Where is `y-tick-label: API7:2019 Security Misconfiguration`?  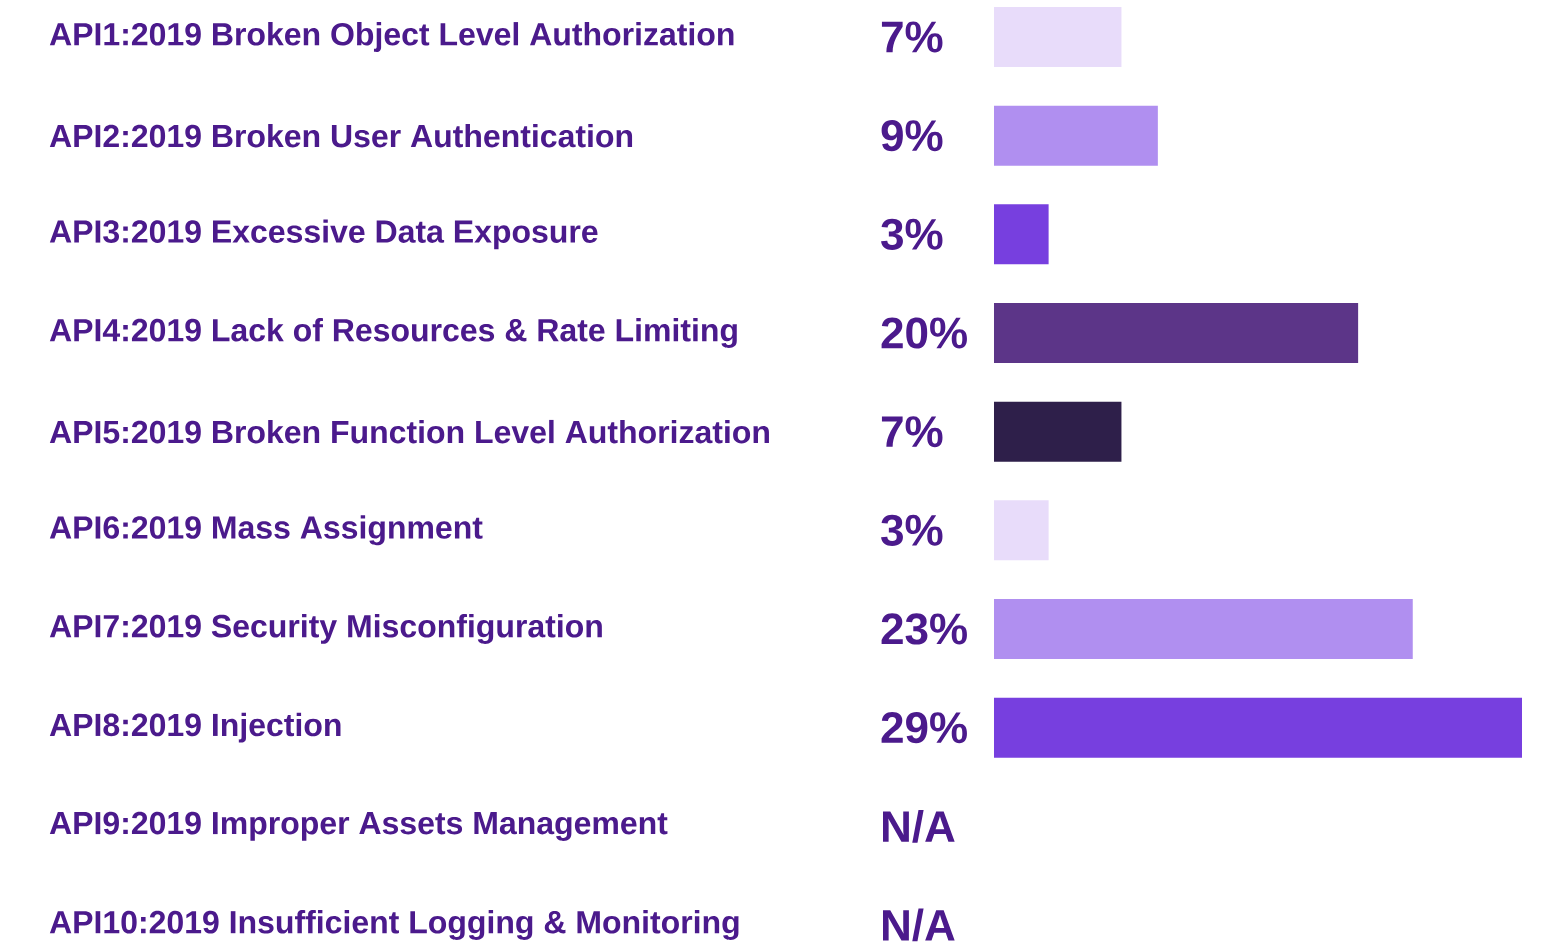
y-tick-label: API7:2019 Security Misconfiguration is located at coordinates (325, 629).